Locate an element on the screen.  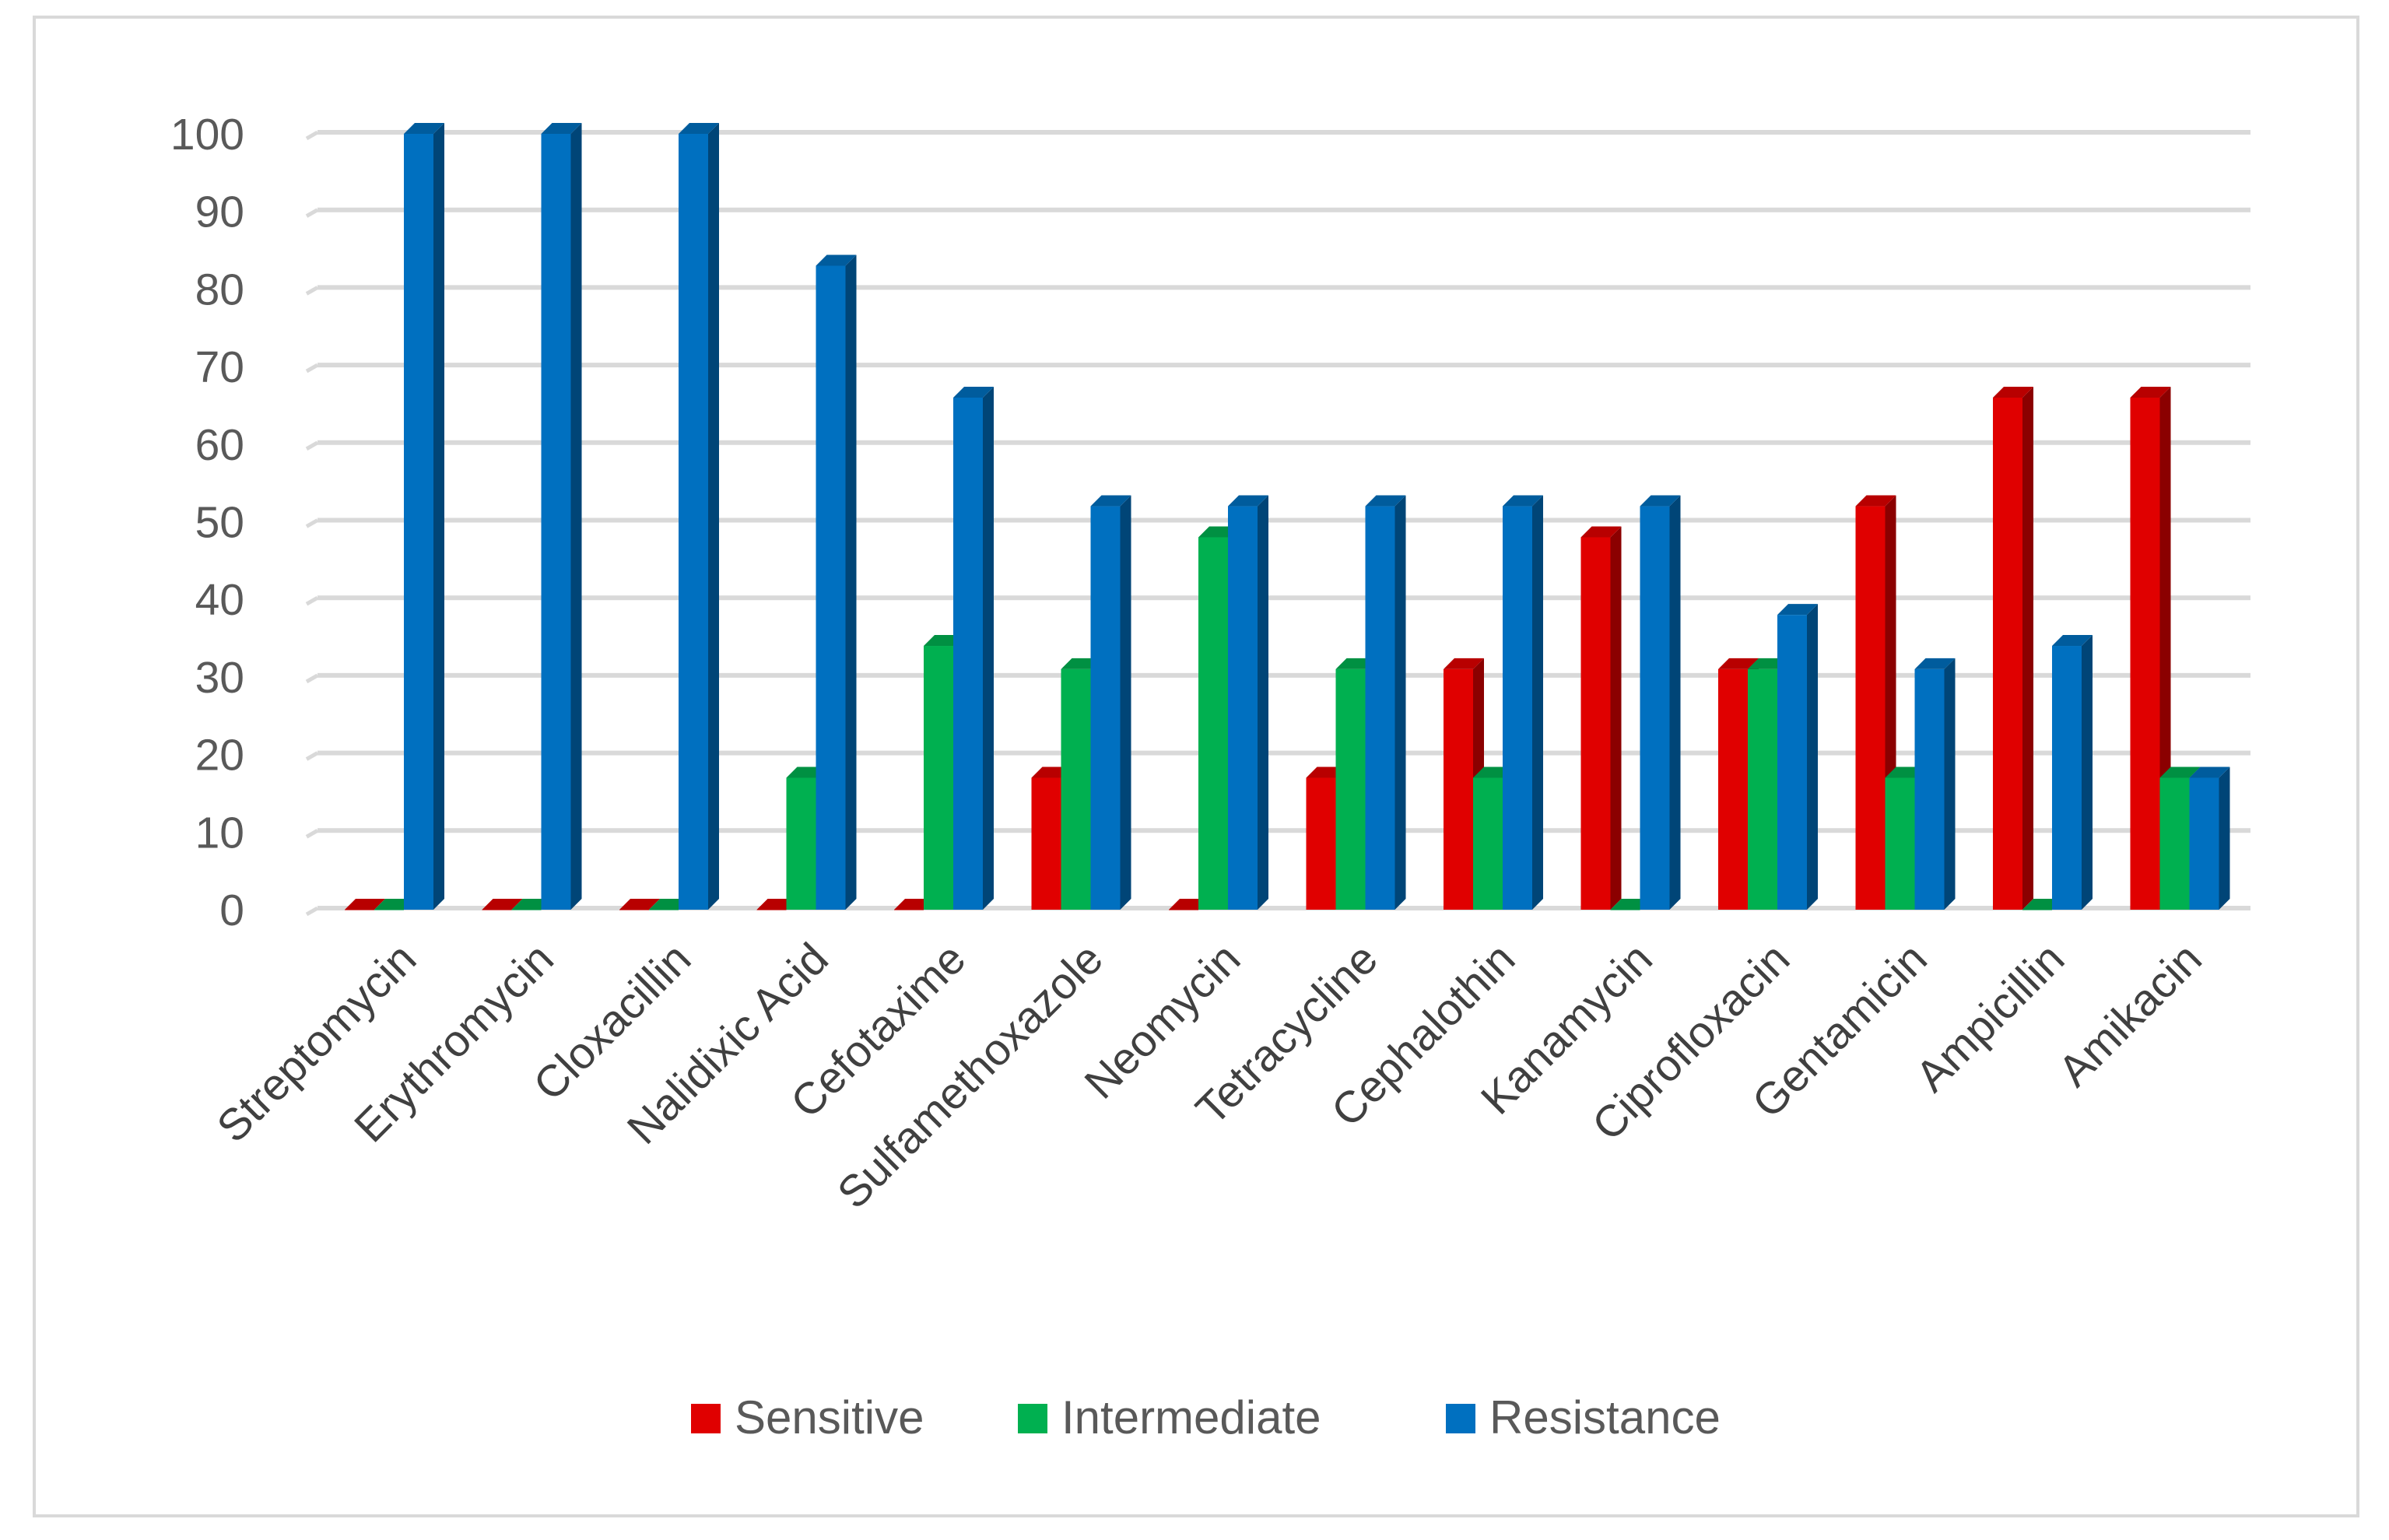
bar-resistance-kanamycin is located at coordinates (1660, 702).